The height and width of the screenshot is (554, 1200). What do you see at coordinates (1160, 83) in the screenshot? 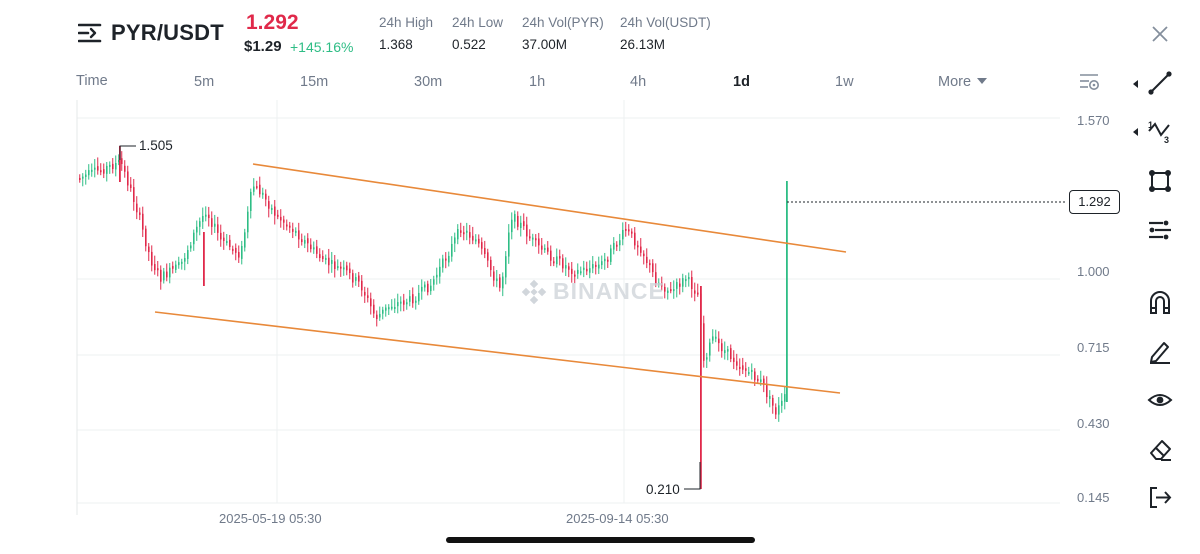
I see `line-tool-icon` at bounding box center [1160, 83].